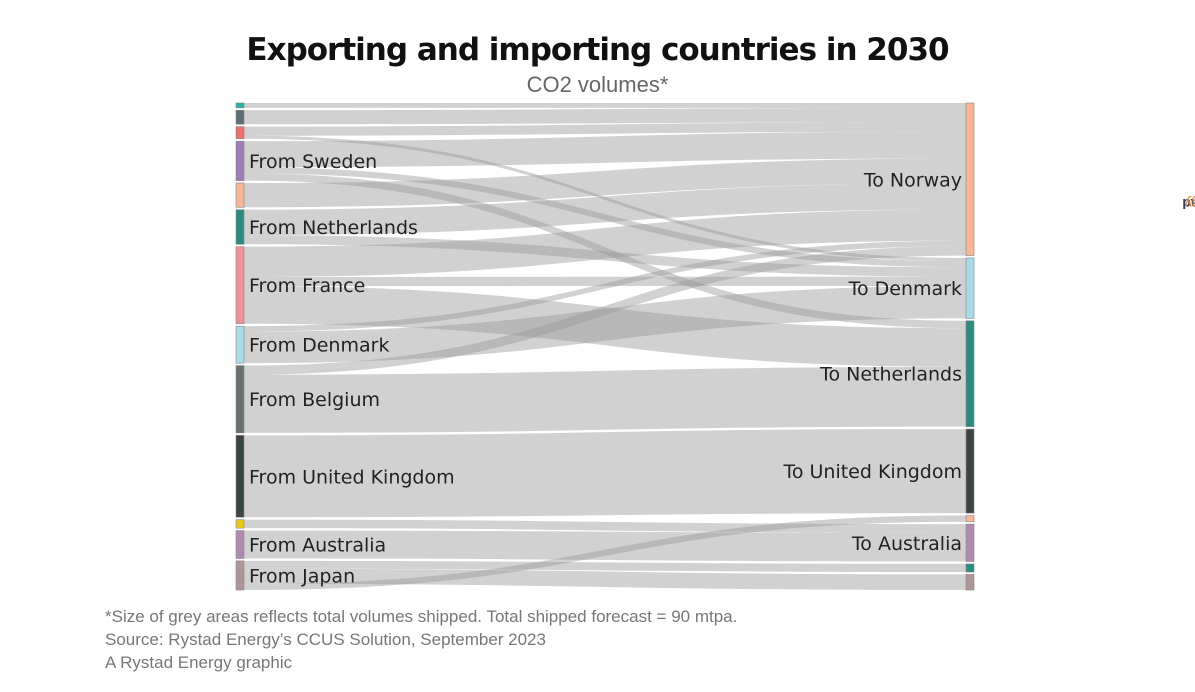  I want to click on link-s_peach-to-t_norway, so click(605, 183).